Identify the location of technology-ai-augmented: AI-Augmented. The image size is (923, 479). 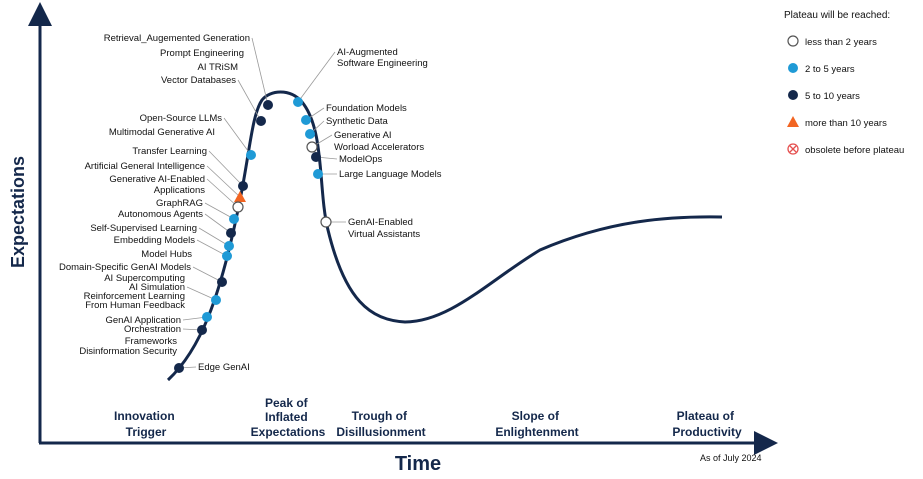
(345, 77).